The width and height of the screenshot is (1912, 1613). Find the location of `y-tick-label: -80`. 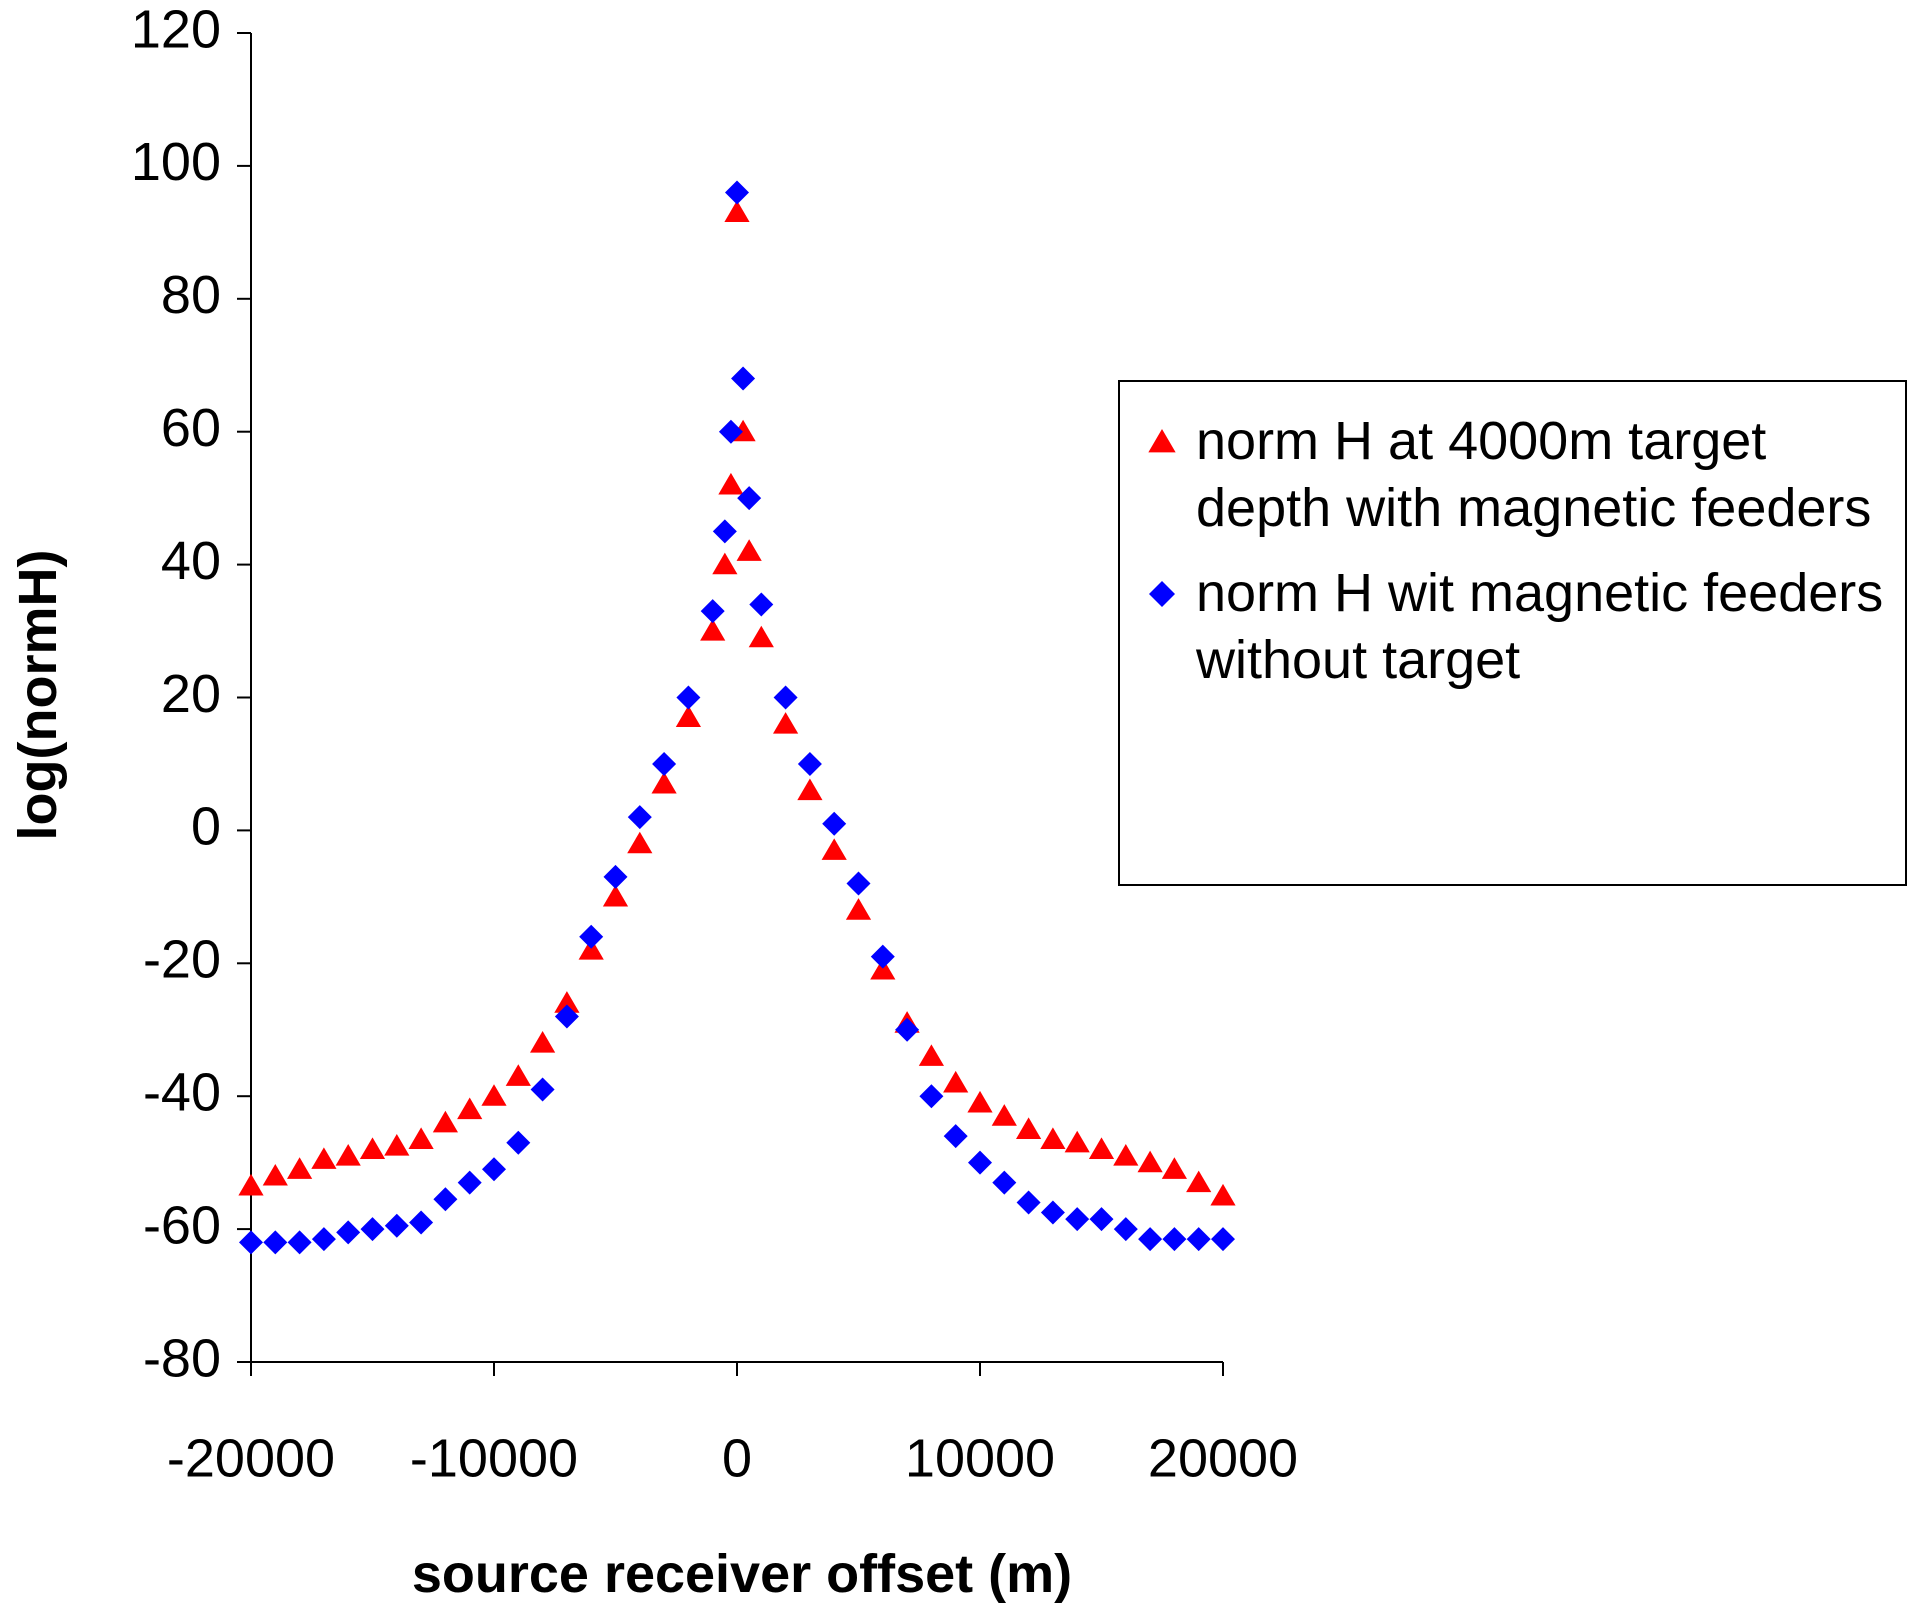

y-tick-label: -80 is located at coordinates (182, 1358).